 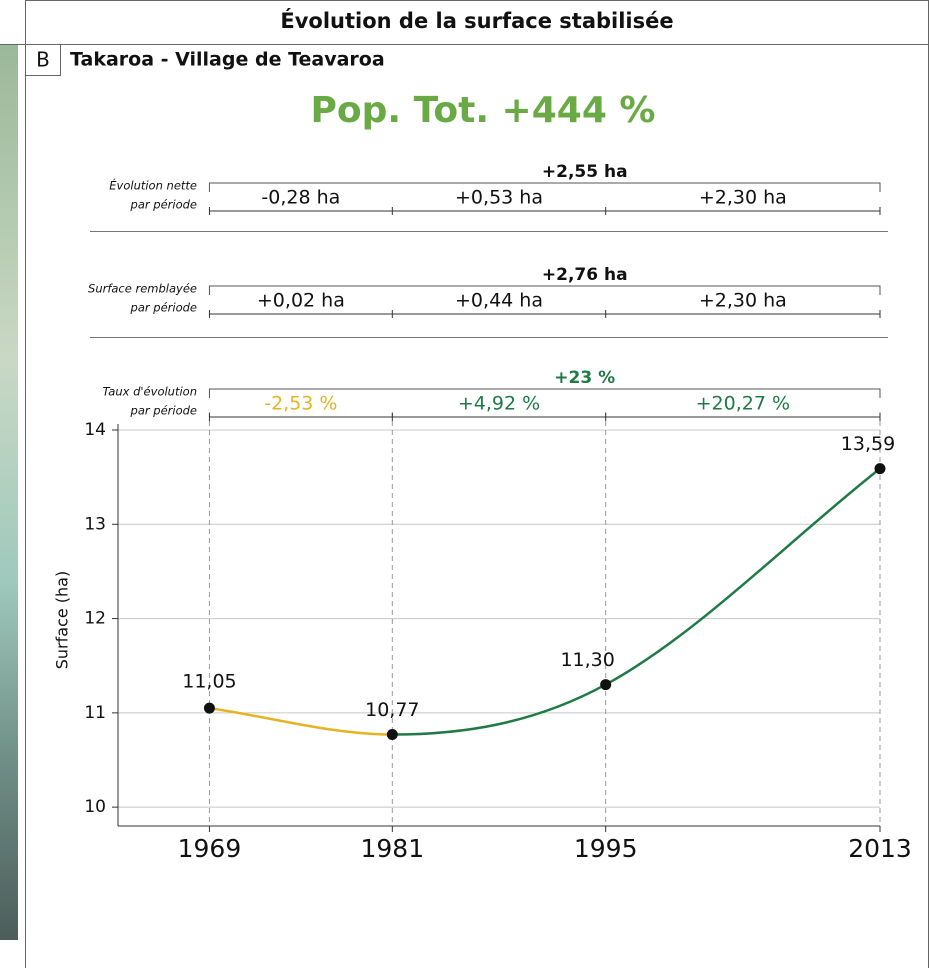 What do you see at coordinates (868, 444) in the screenshot?
I see `value-label: 13,59` at bounding box center [868, 444].